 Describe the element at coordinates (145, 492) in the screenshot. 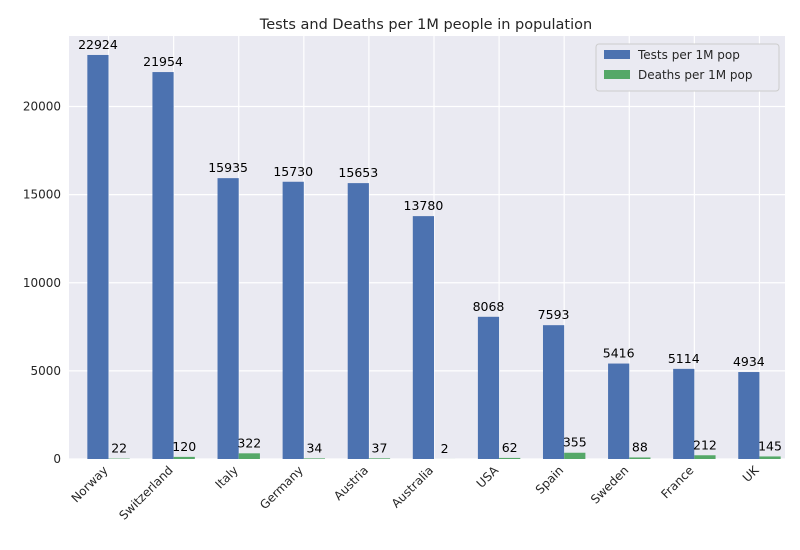

I see `x-tick-label: Switzerland` at that location.